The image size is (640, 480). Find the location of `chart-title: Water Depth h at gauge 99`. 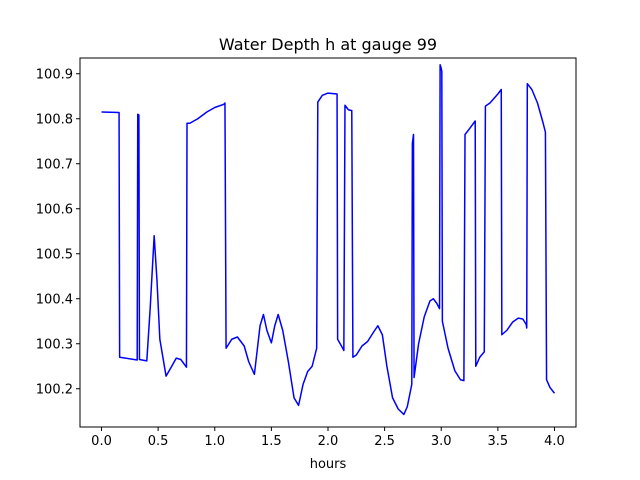

chart-title: Water Depth h at gauge 99 is located at coordinates (328, 44).